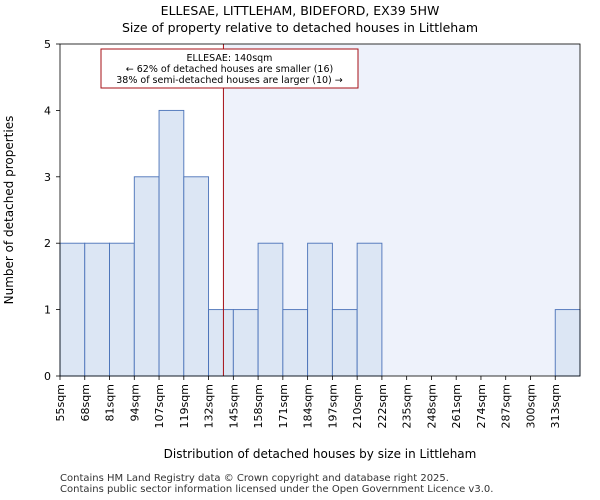  Describe the element at coordinates (481, 406) in the screenshot. I see `x-tick-label: 274sqm` at that location.